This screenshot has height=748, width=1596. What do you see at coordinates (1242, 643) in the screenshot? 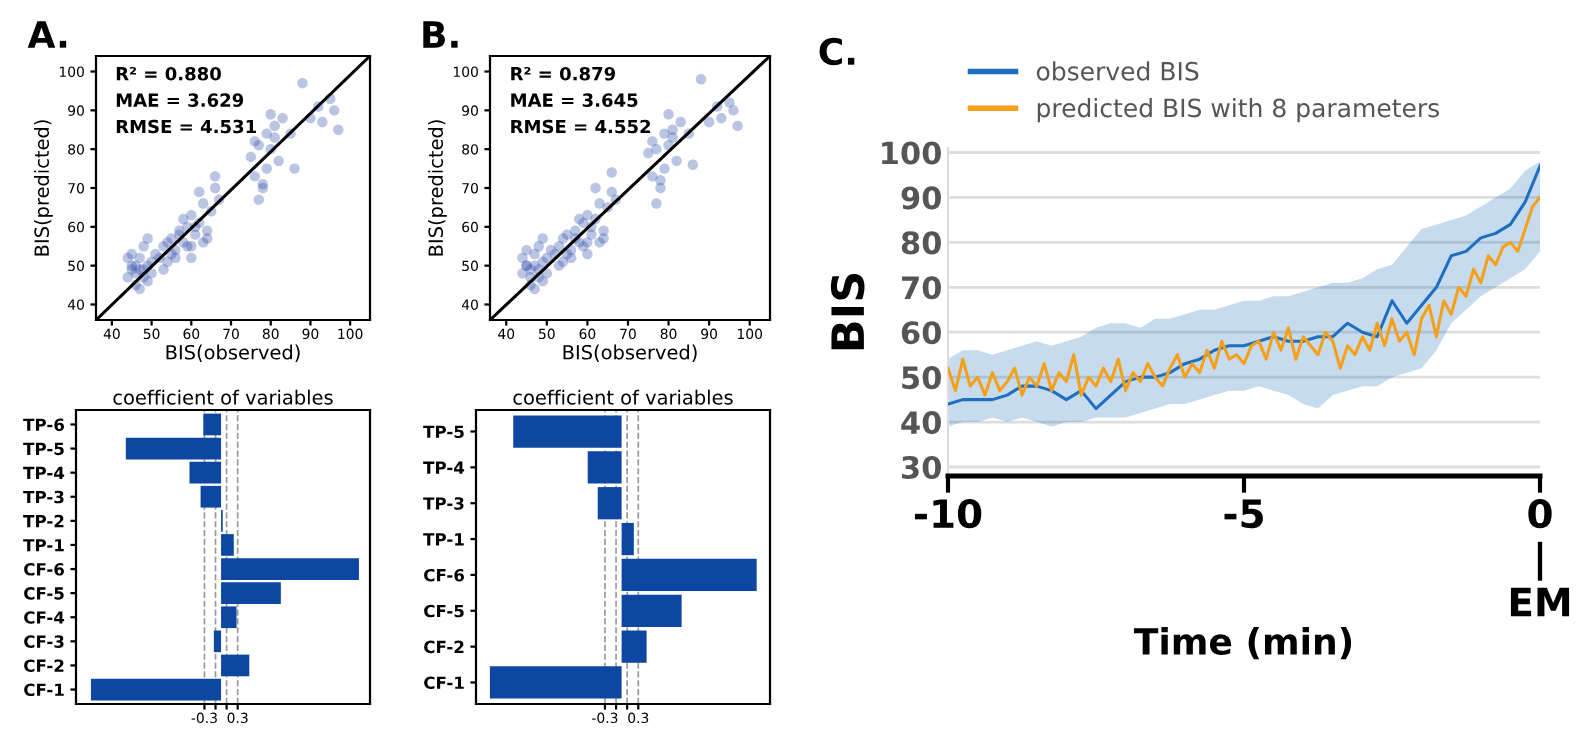
I see `x-axis-title: Time (min)` at bounding box center [1242, 643].